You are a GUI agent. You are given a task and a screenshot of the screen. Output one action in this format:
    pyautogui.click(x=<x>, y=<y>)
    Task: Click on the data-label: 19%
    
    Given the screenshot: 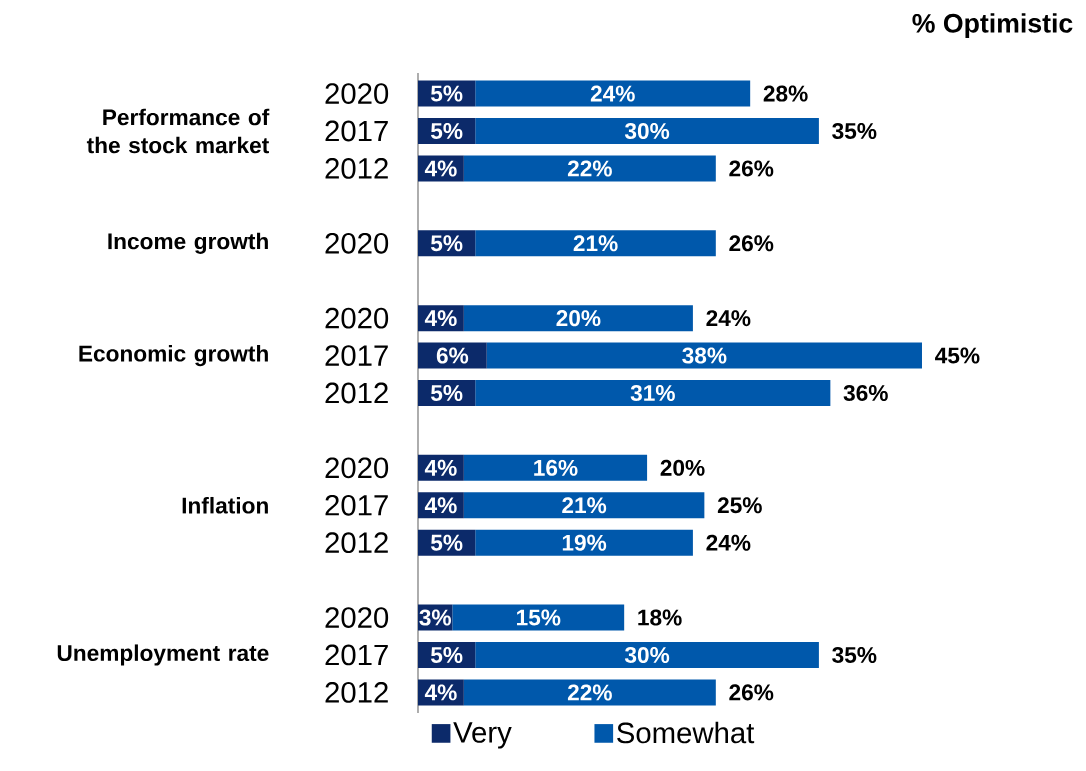 What is the action you would take?
    pyautogui.click(x=584, y=542)
    